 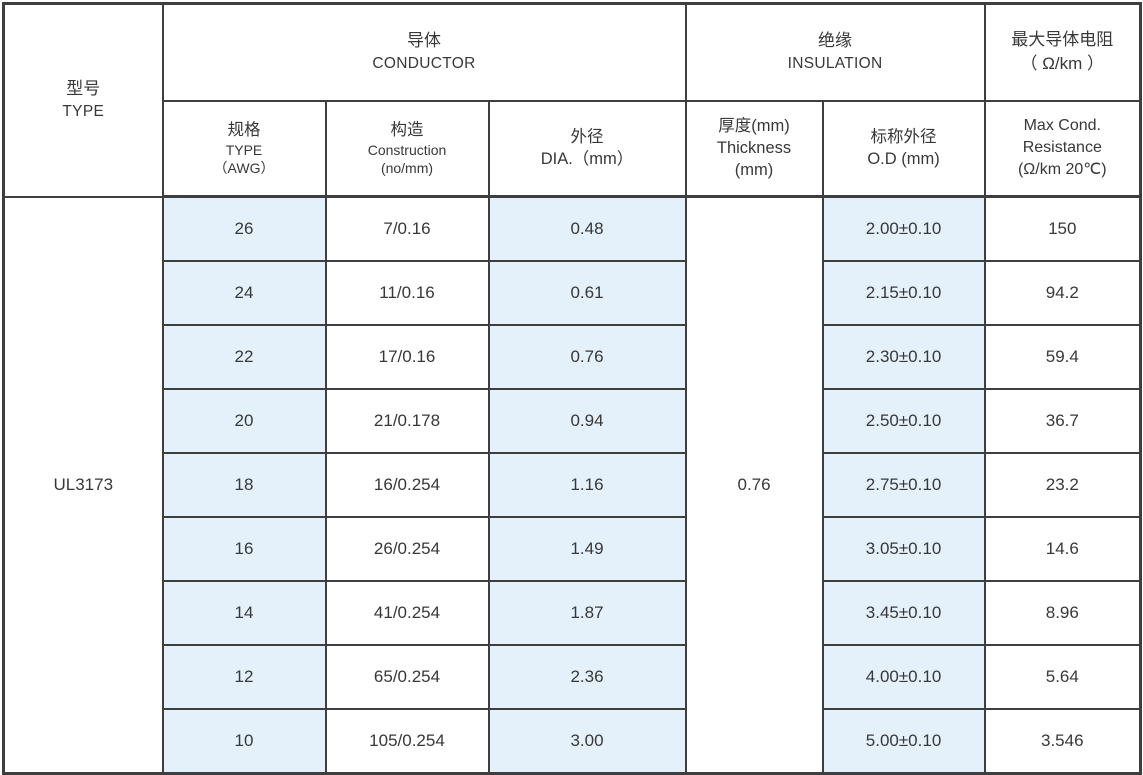 I want to click on header-insulation-zh: 绝缘, so click(x=835, y=40).